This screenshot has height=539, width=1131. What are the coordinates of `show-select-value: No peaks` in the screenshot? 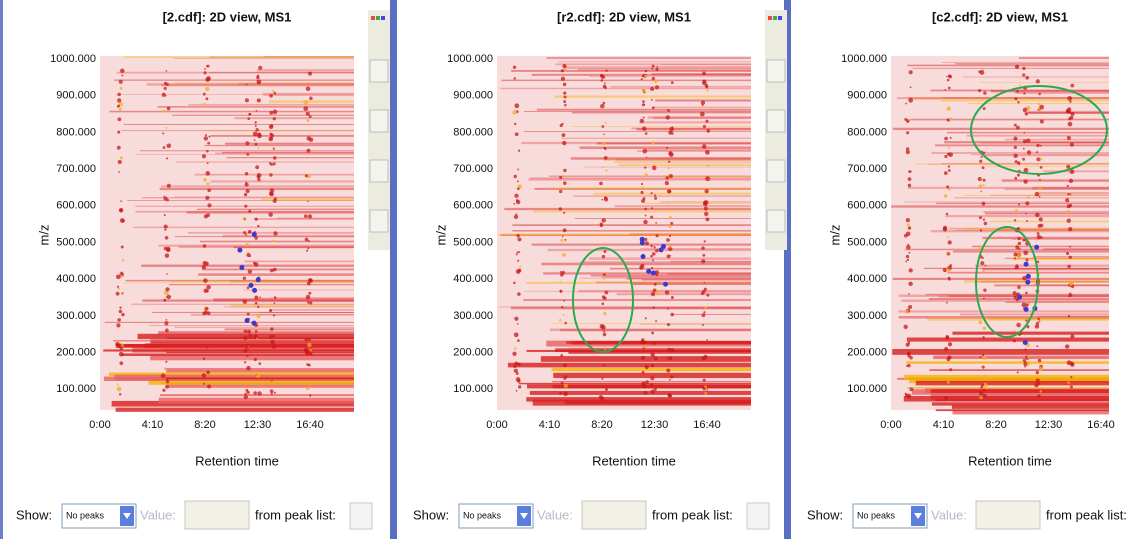 It's located at (482, 515).